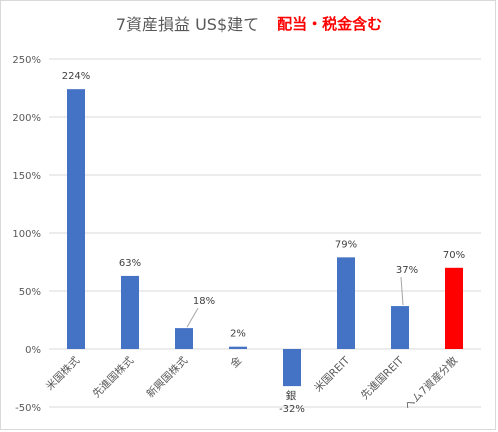 This screenshot has height=432, width=498. What do you see at coordinates (187, 24) in the screenshot?
I see `chart-title: 7資産損益 US$建て` at bounding box center [187, 24].